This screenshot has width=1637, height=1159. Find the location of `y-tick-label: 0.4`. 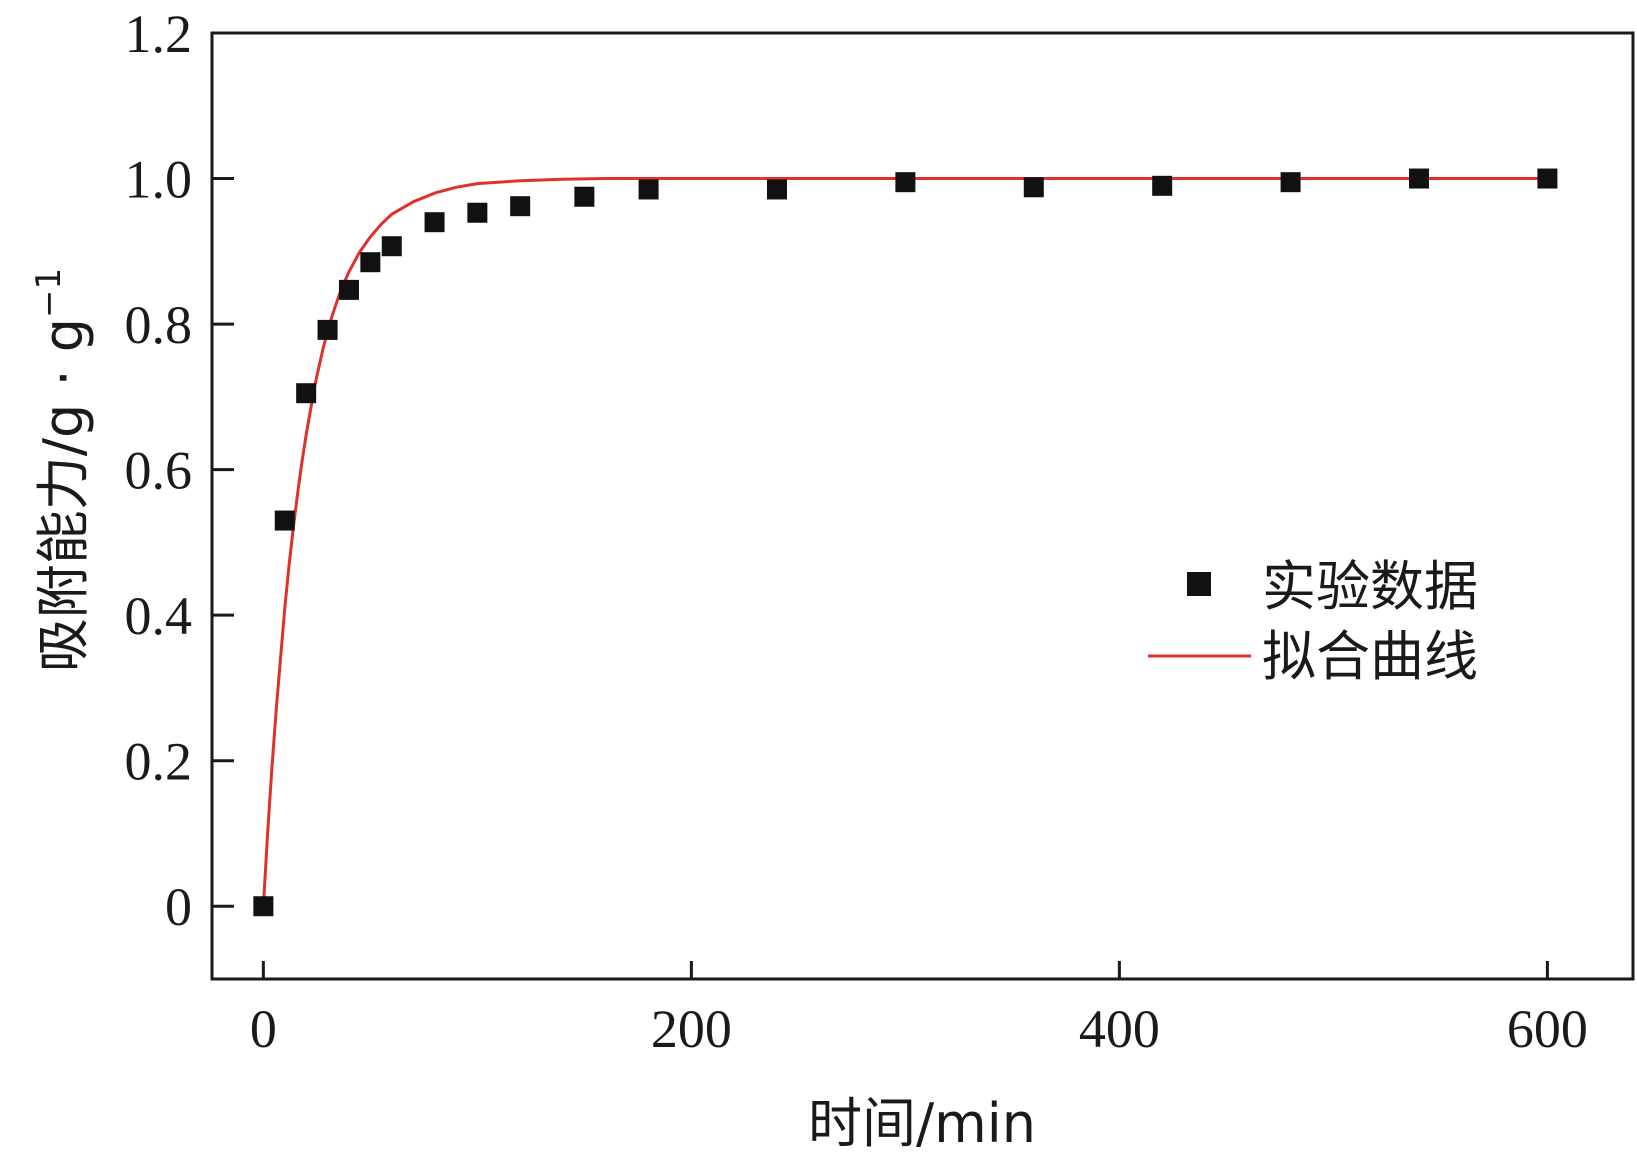

y-tick-label: 0.4 is located at coordinates (159, 616).